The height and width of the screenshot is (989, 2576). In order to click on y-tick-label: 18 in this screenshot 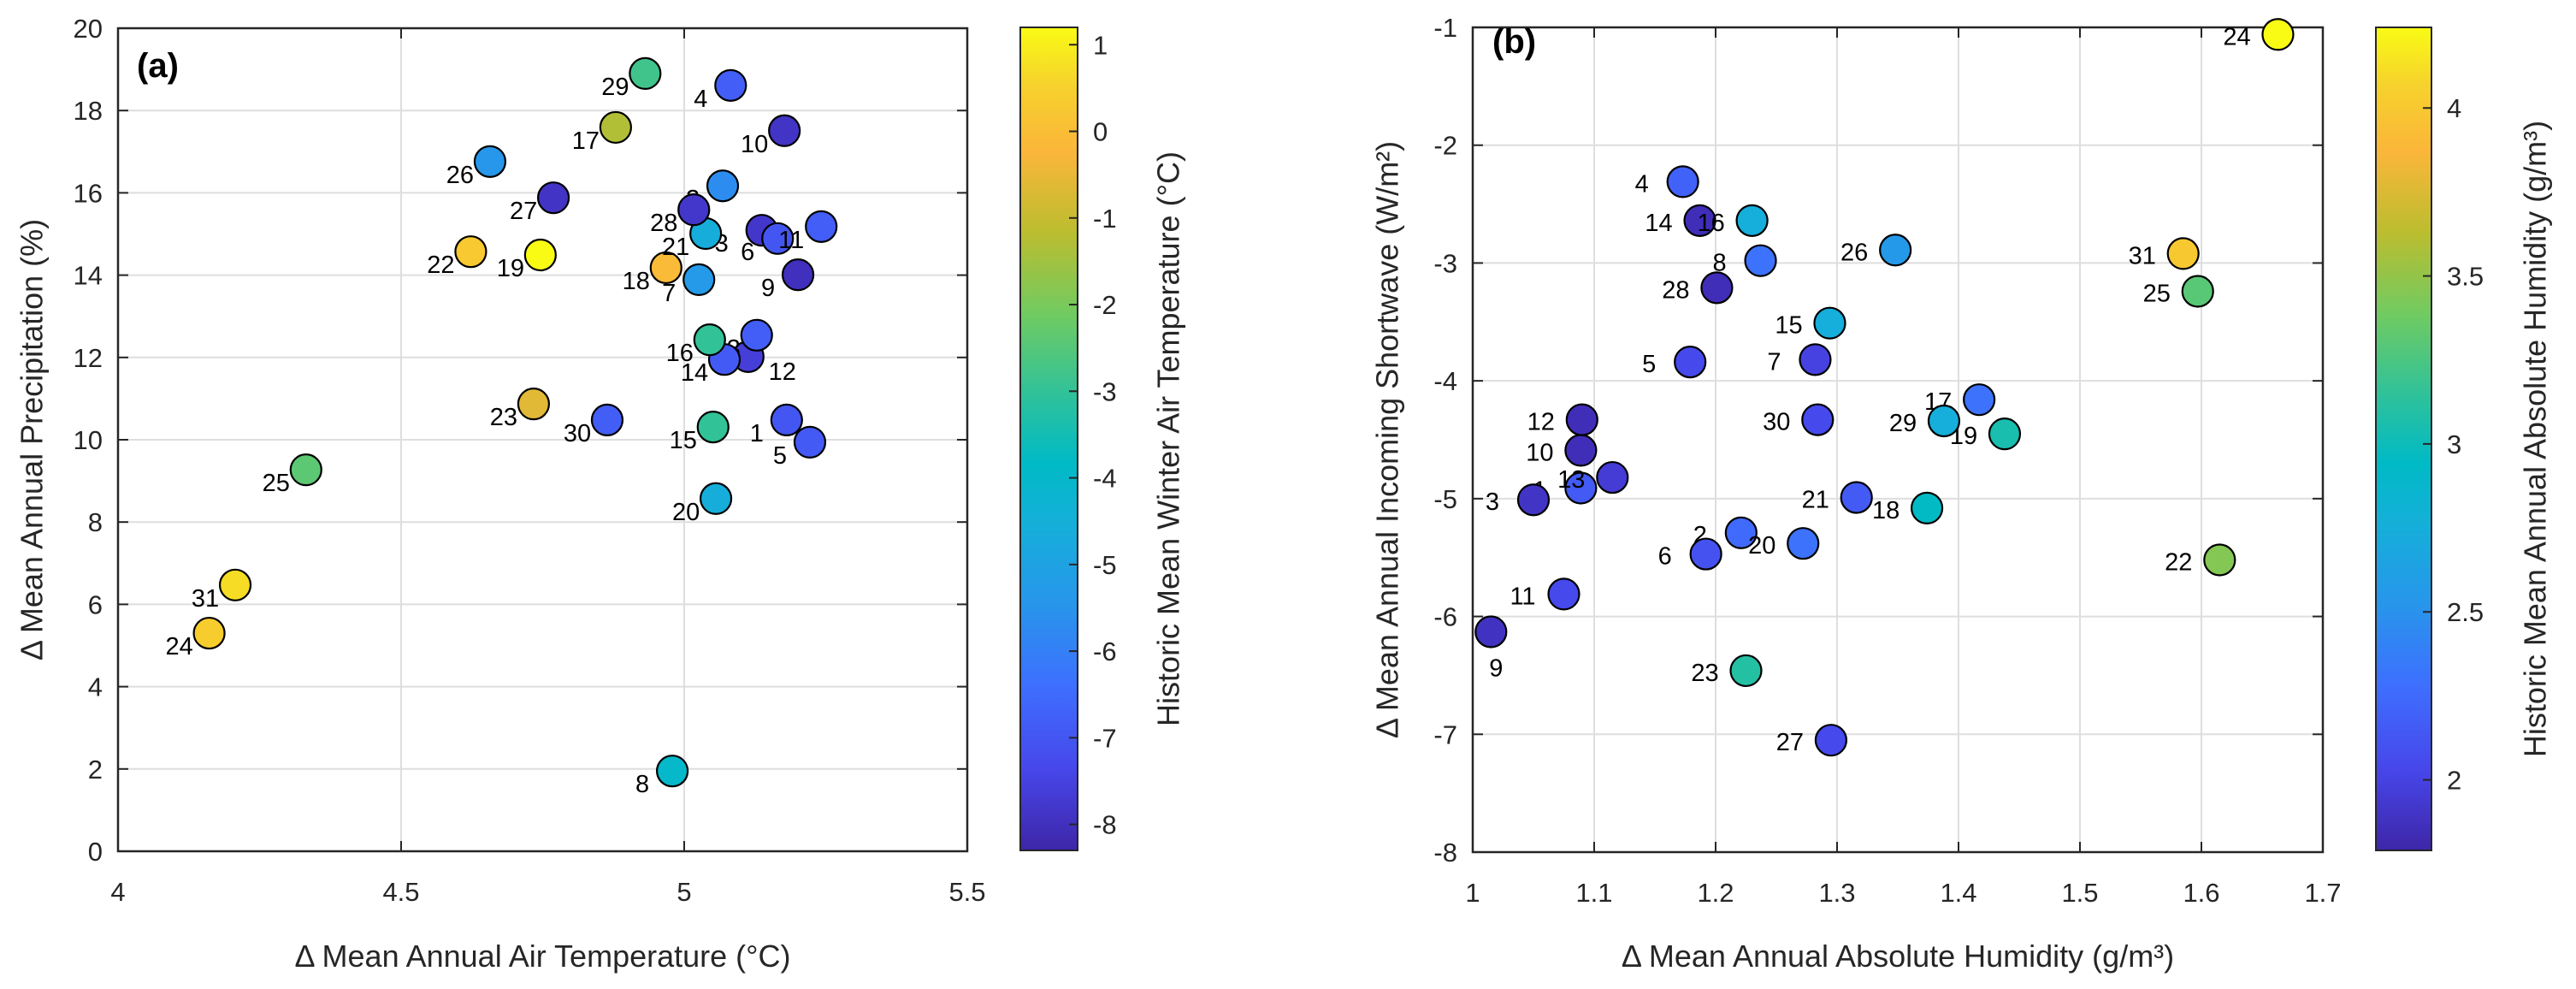, I will do `click(88, 111)`.